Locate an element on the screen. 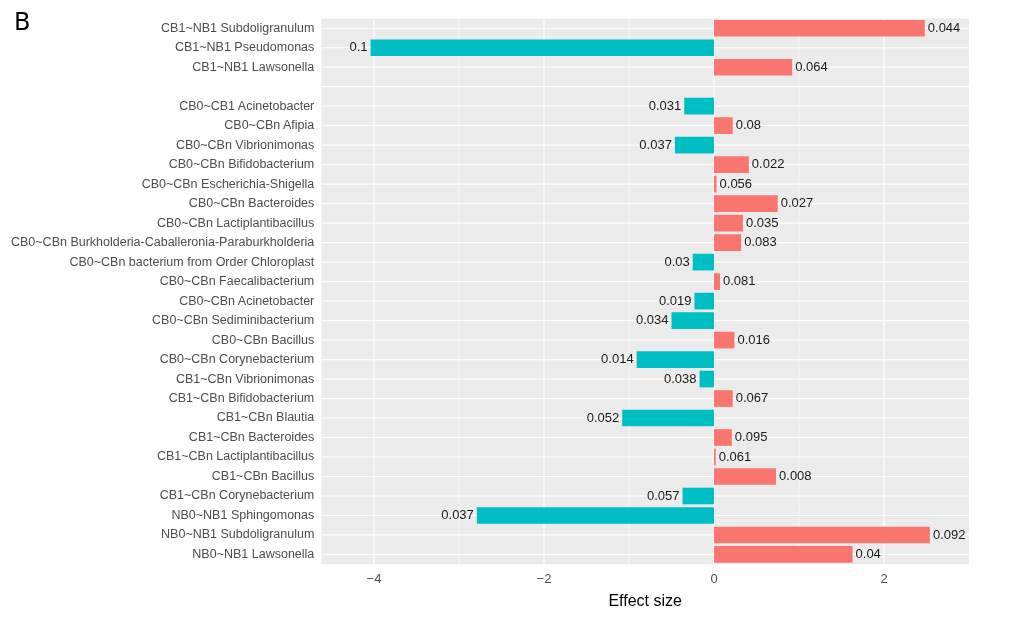  annotation: 0.034 is located at coordinates (652, 320).